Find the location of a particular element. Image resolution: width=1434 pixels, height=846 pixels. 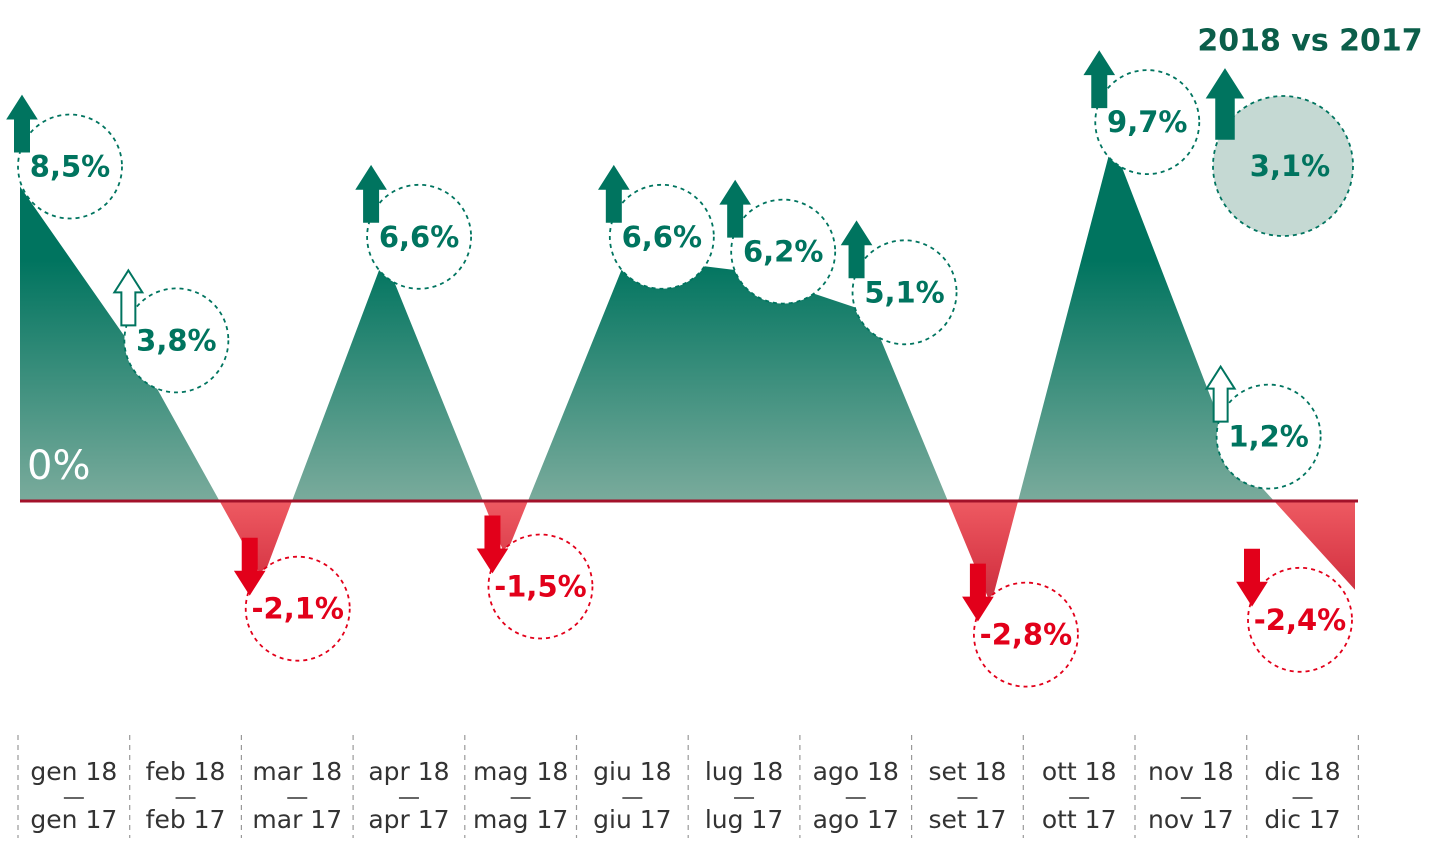

value-label: -1,5% is located at coordinates (540, 587).